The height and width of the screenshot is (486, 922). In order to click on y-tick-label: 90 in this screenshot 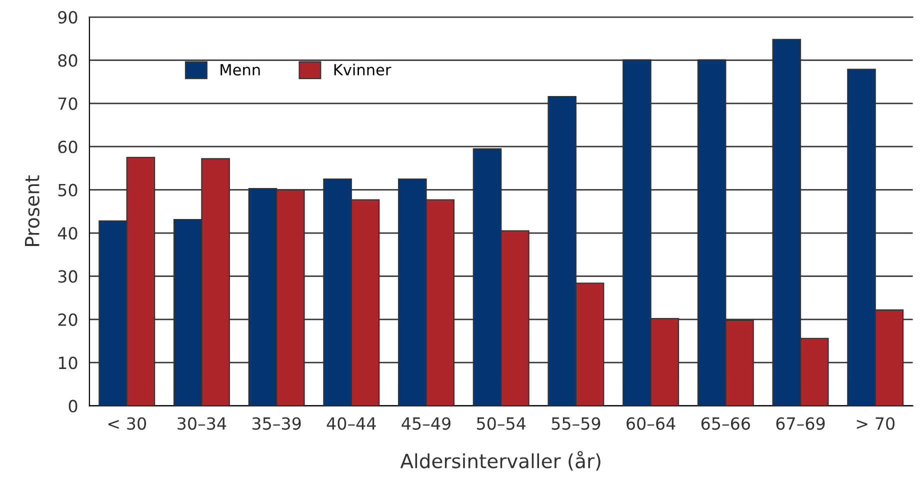, I will do `click(68, 17)`.